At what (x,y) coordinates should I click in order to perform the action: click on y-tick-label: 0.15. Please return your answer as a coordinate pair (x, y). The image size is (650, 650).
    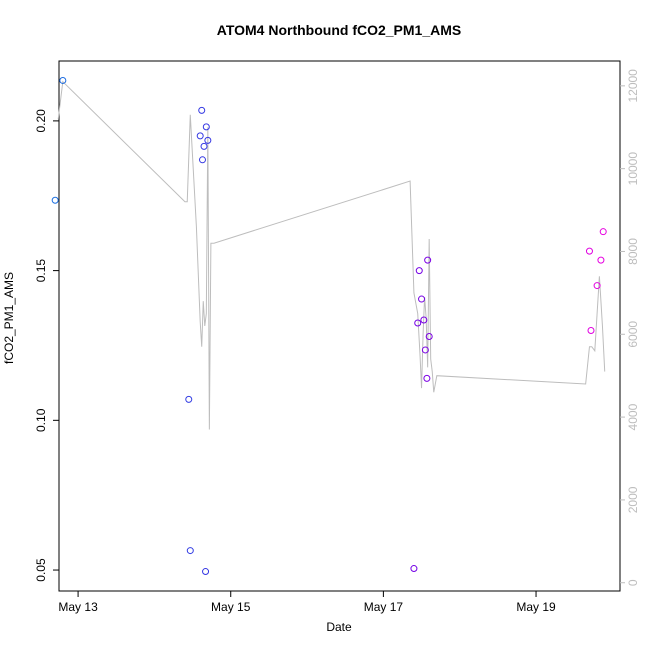
    Looking at the image, I should click on (41, 271).